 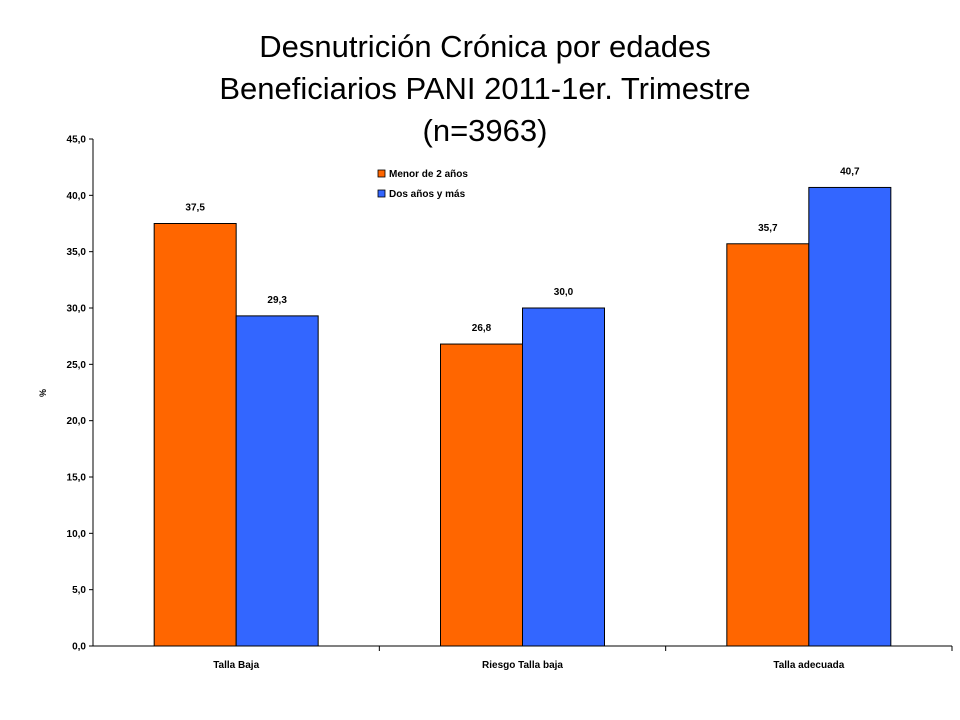 I want to click on y-axis-label: %, so click(x=43, y=393).